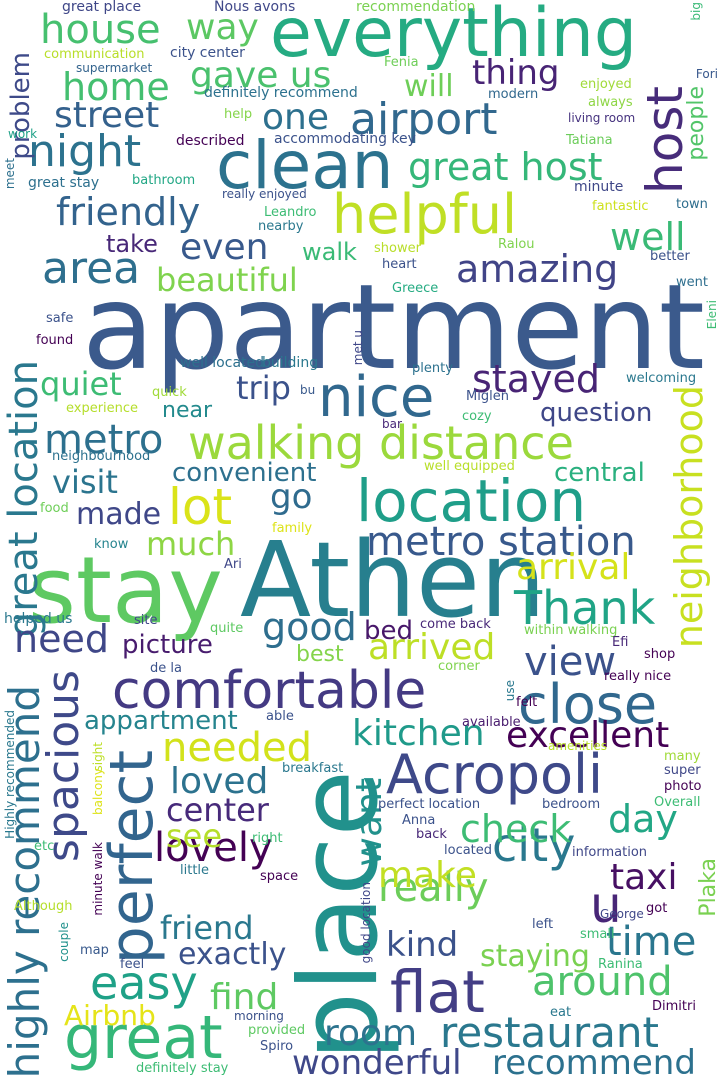 This screenshot has height=1080, width=720. Describe the element at coordinates (501, 542) in the screenshot. I see `word-metro-station: metro station` at that location.